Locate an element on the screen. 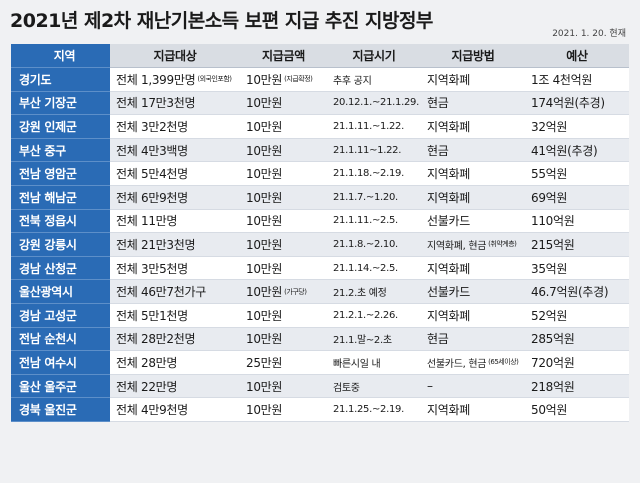 The height and width of the screenshot is (483, 640). amount-value: 25만원 is located at coordinates (264, 362).